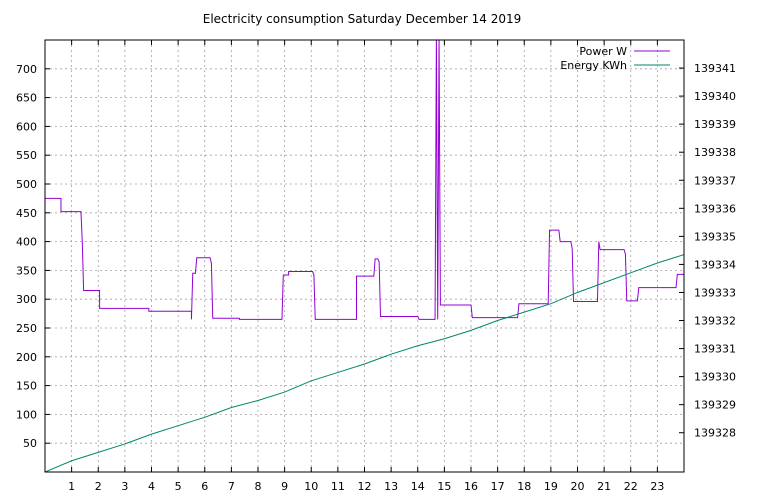 This screenshot has height=500, width=768. Describe the element at coordinates (26, 242) in the screenshot. I see `y-tick-label: 400` at that location.